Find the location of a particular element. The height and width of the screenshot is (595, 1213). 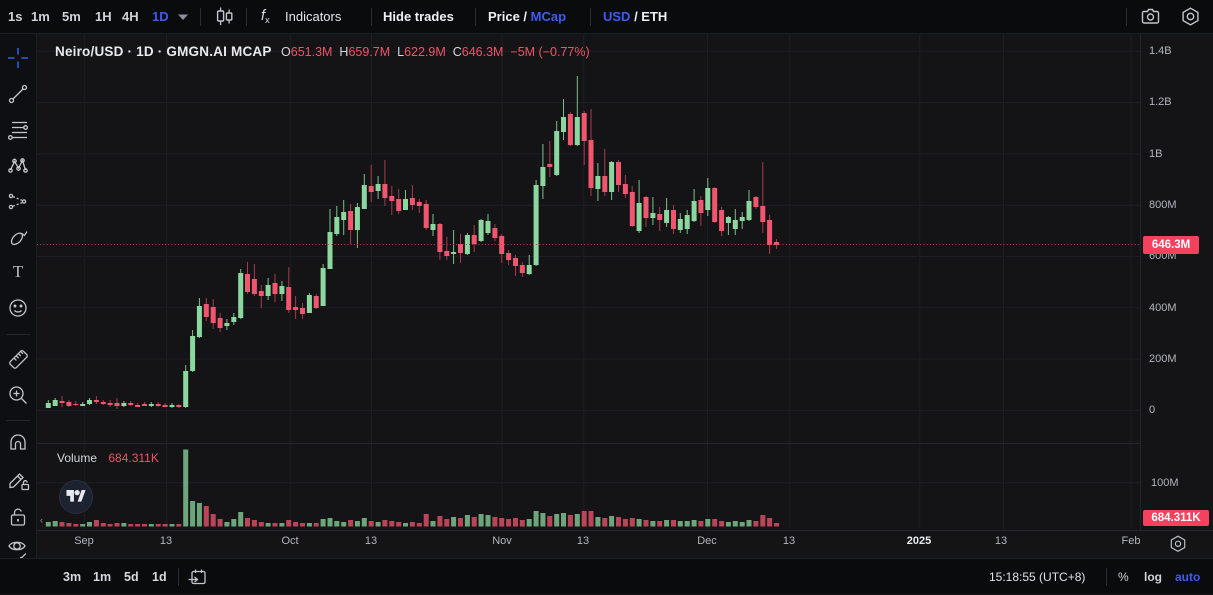

svg-text: T is located at coordinates (18, 271).